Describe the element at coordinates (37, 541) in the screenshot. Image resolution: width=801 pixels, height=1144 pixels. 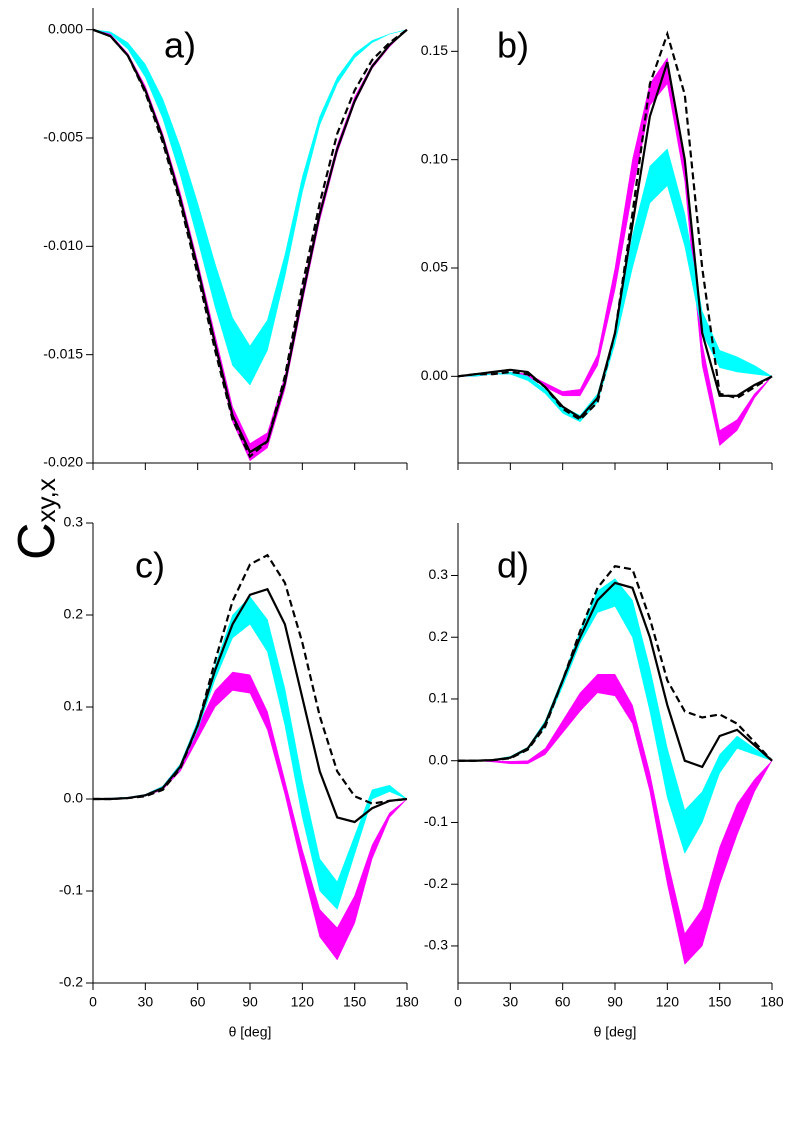
I see `y-label-main: C` at that location.